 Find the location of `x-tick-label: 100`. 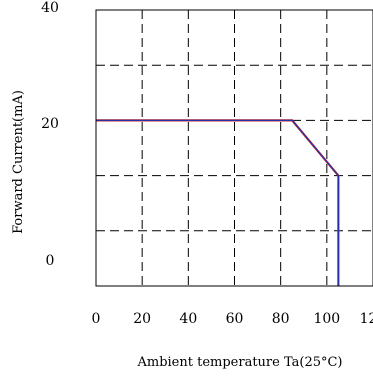

x-tick-label: 100 is located at coordinates (326, 319).